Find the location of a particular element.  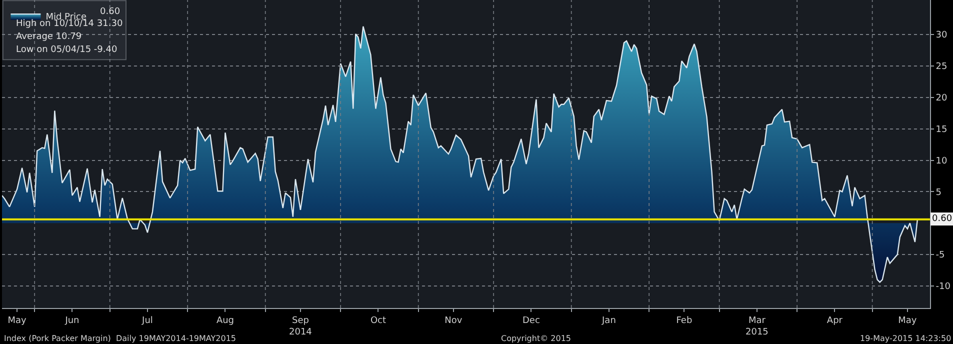

x-tick-label: Nov is located at coordinates (453, 321).